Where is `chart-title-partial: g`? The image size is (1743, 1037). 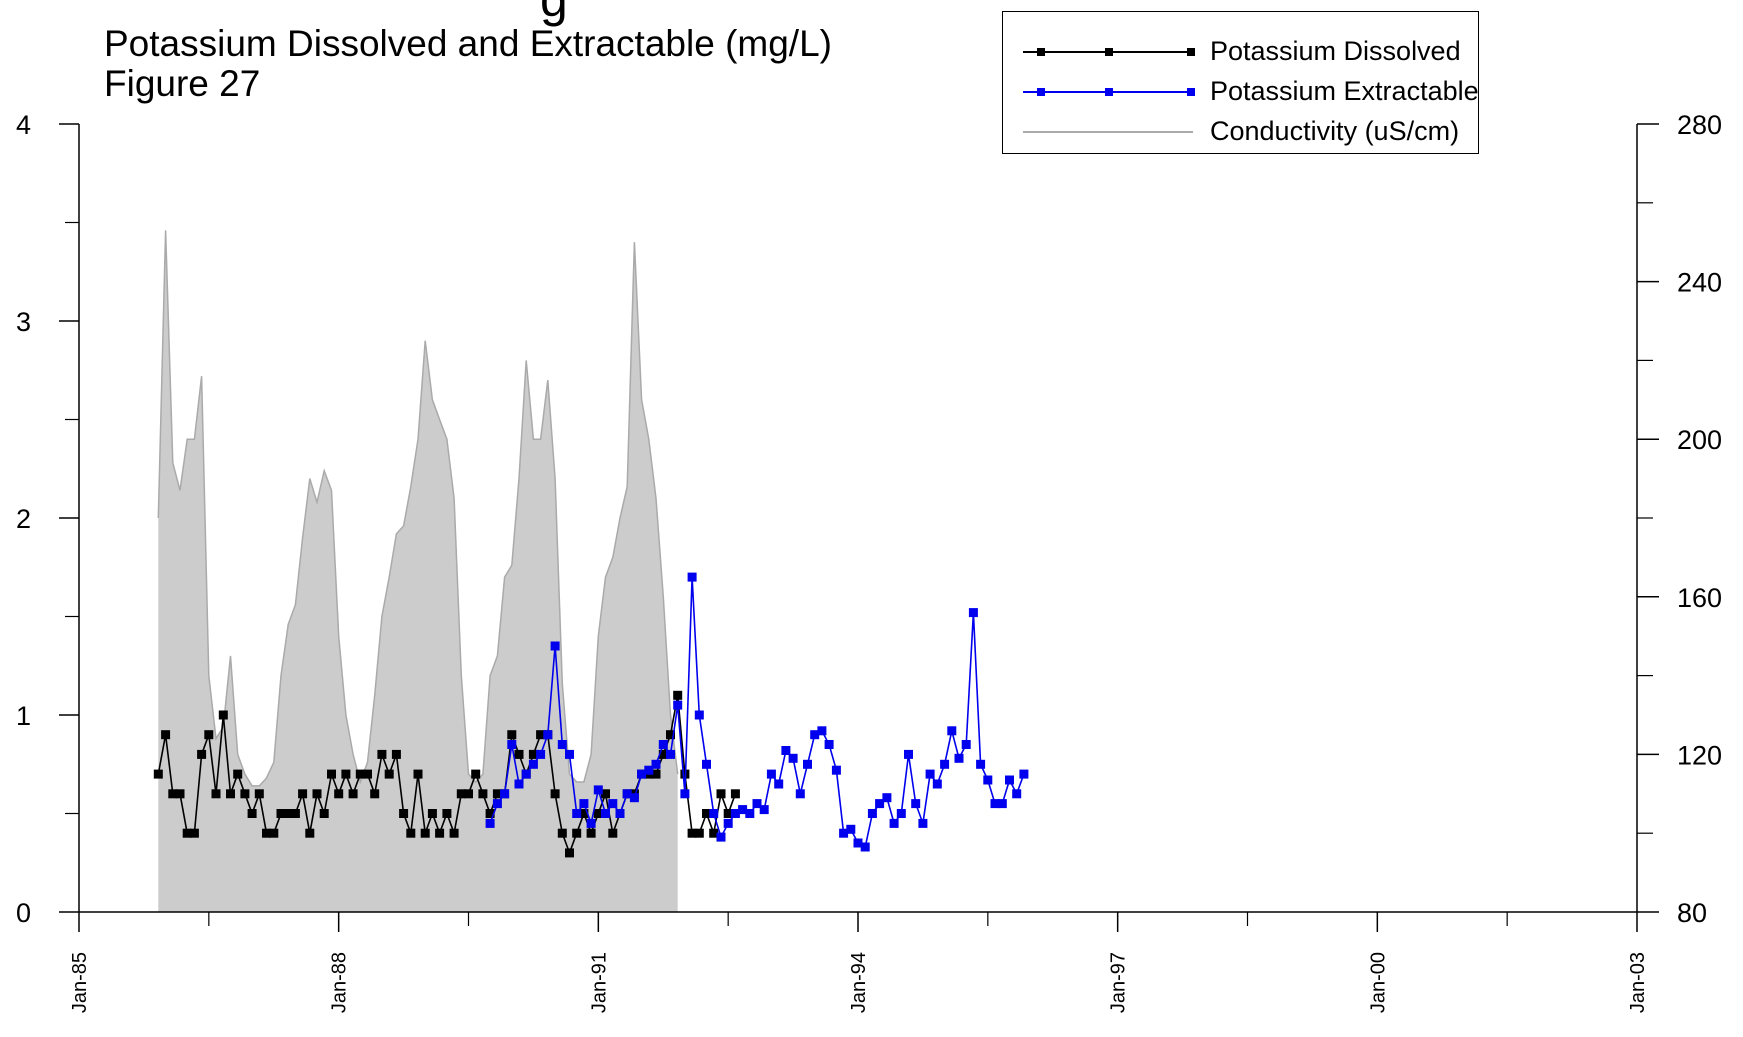 chart-title-partial: g is located at coordinates (554, 14).